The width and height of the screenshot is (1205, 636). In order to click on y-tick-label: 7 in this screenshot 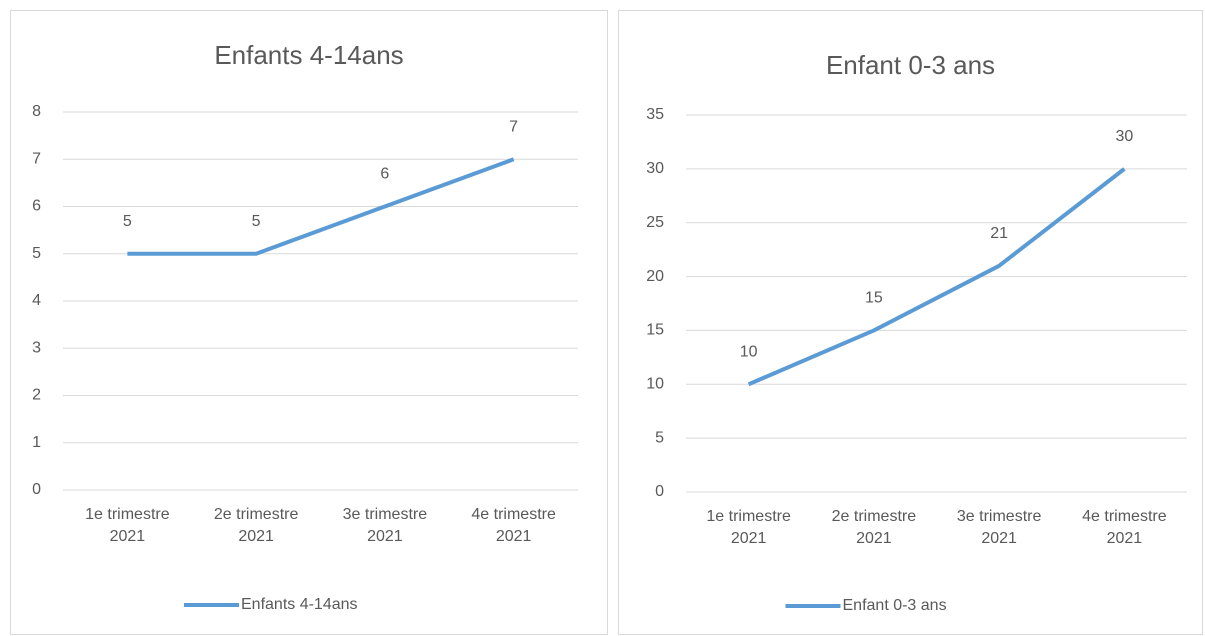, I will do `click(36, 158)`.